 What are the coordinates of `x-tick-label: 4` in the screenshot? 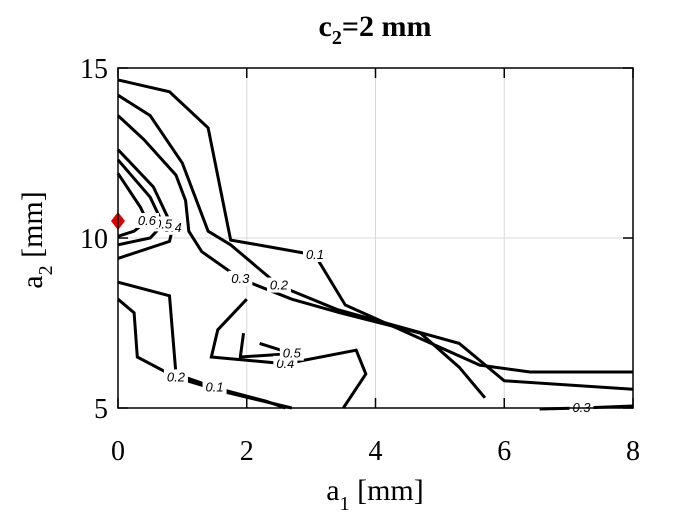 It's located at (376, 451).